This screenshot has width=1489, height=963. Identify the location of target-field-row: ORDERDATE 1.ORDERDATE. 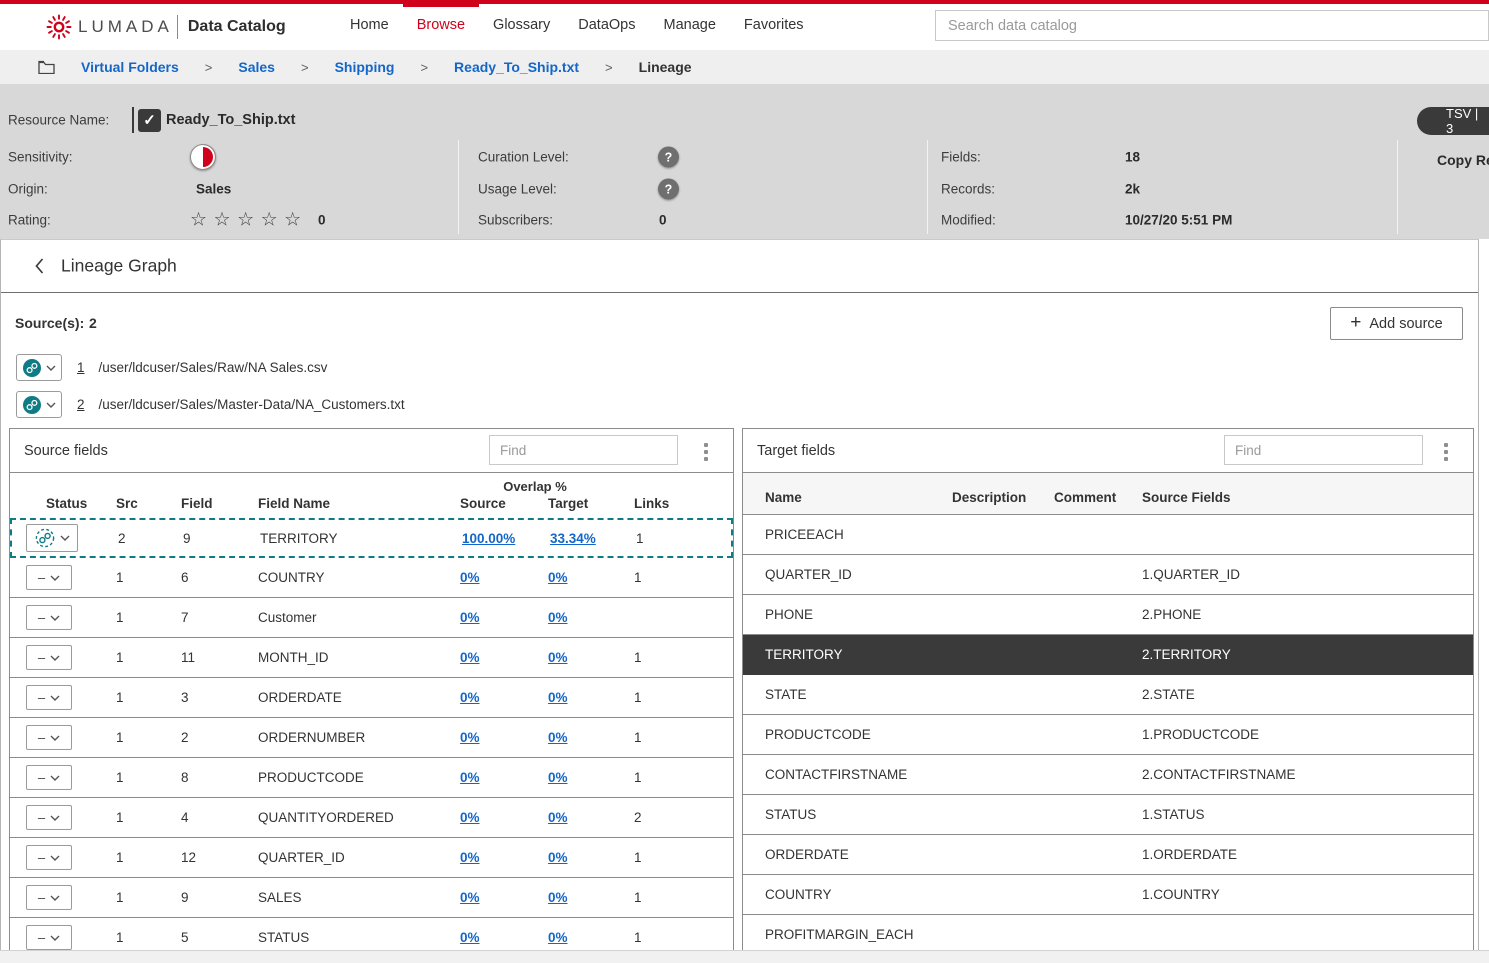
(1108, 855).